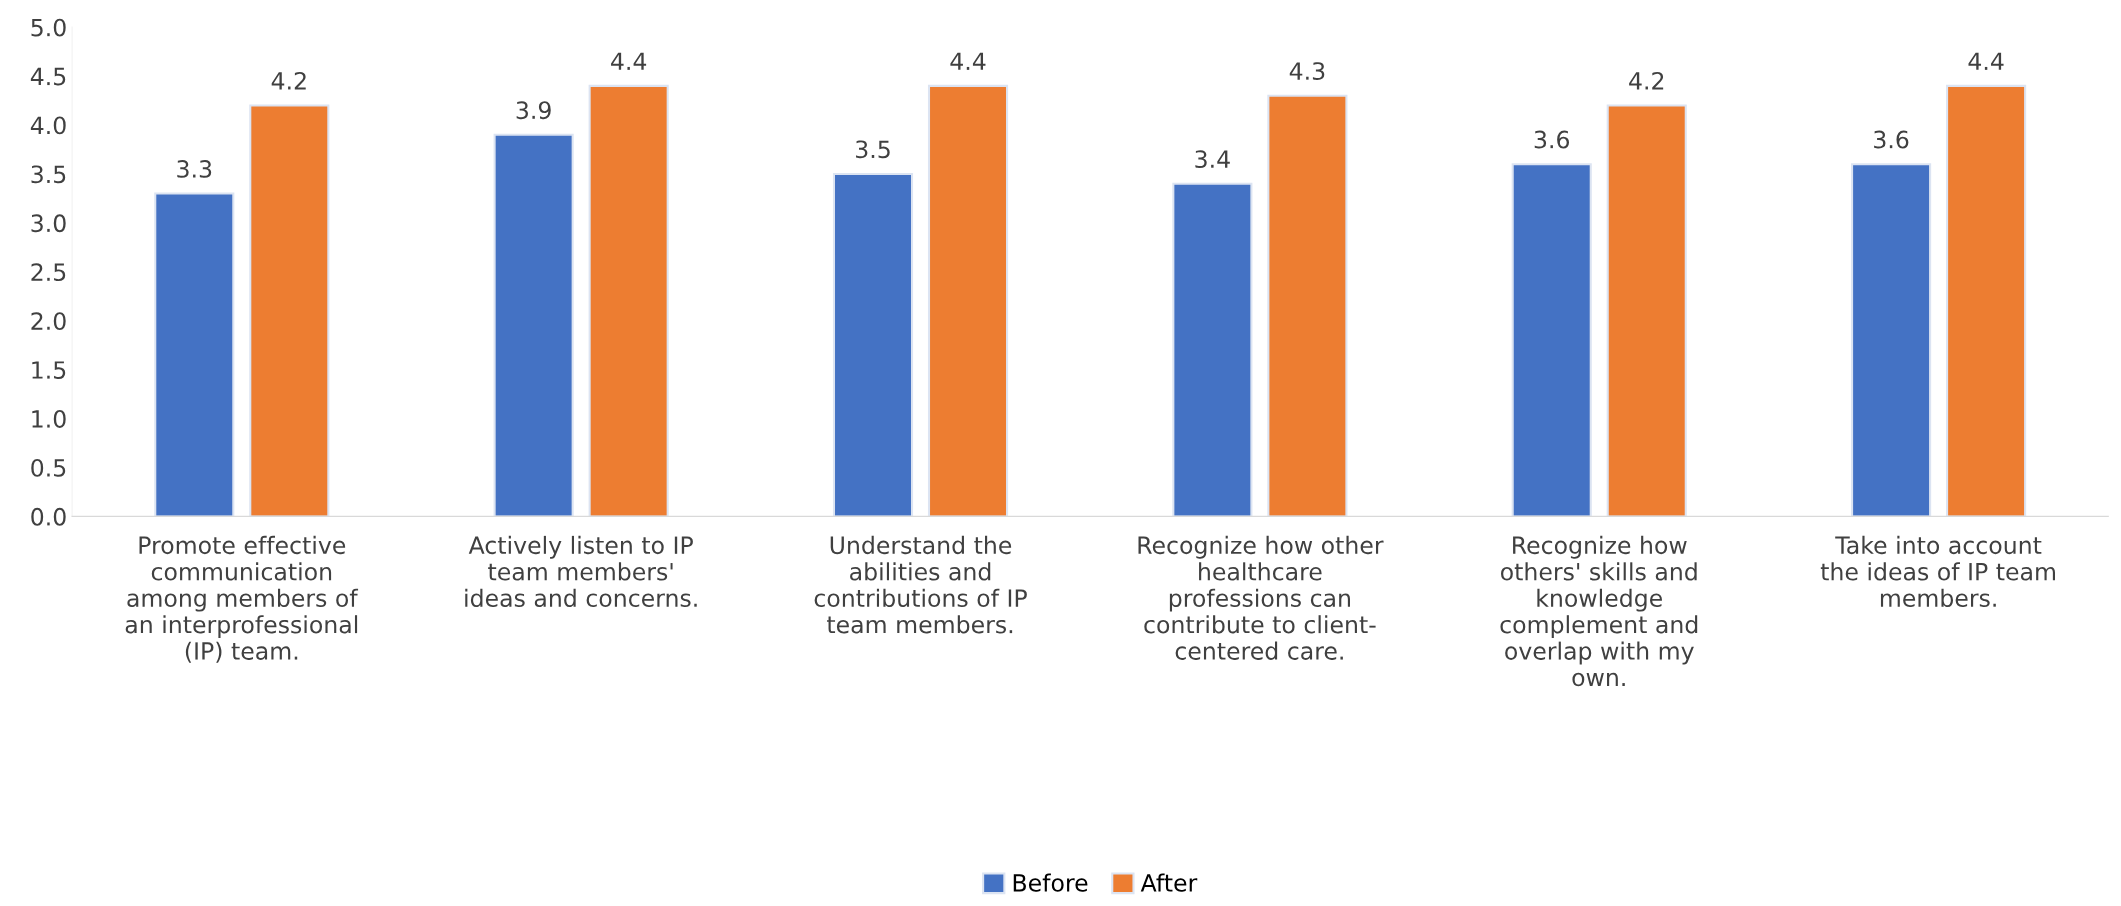 Image resolution: width=2121 pixels, height=906 pixels. I want to click on text: 2.5, so click(48, 272).